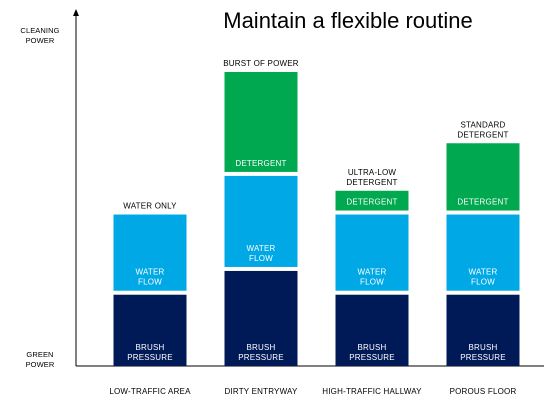 This screenshot has height=394, width=552. I want to click on y-axis-arrow, so click(76, 12).